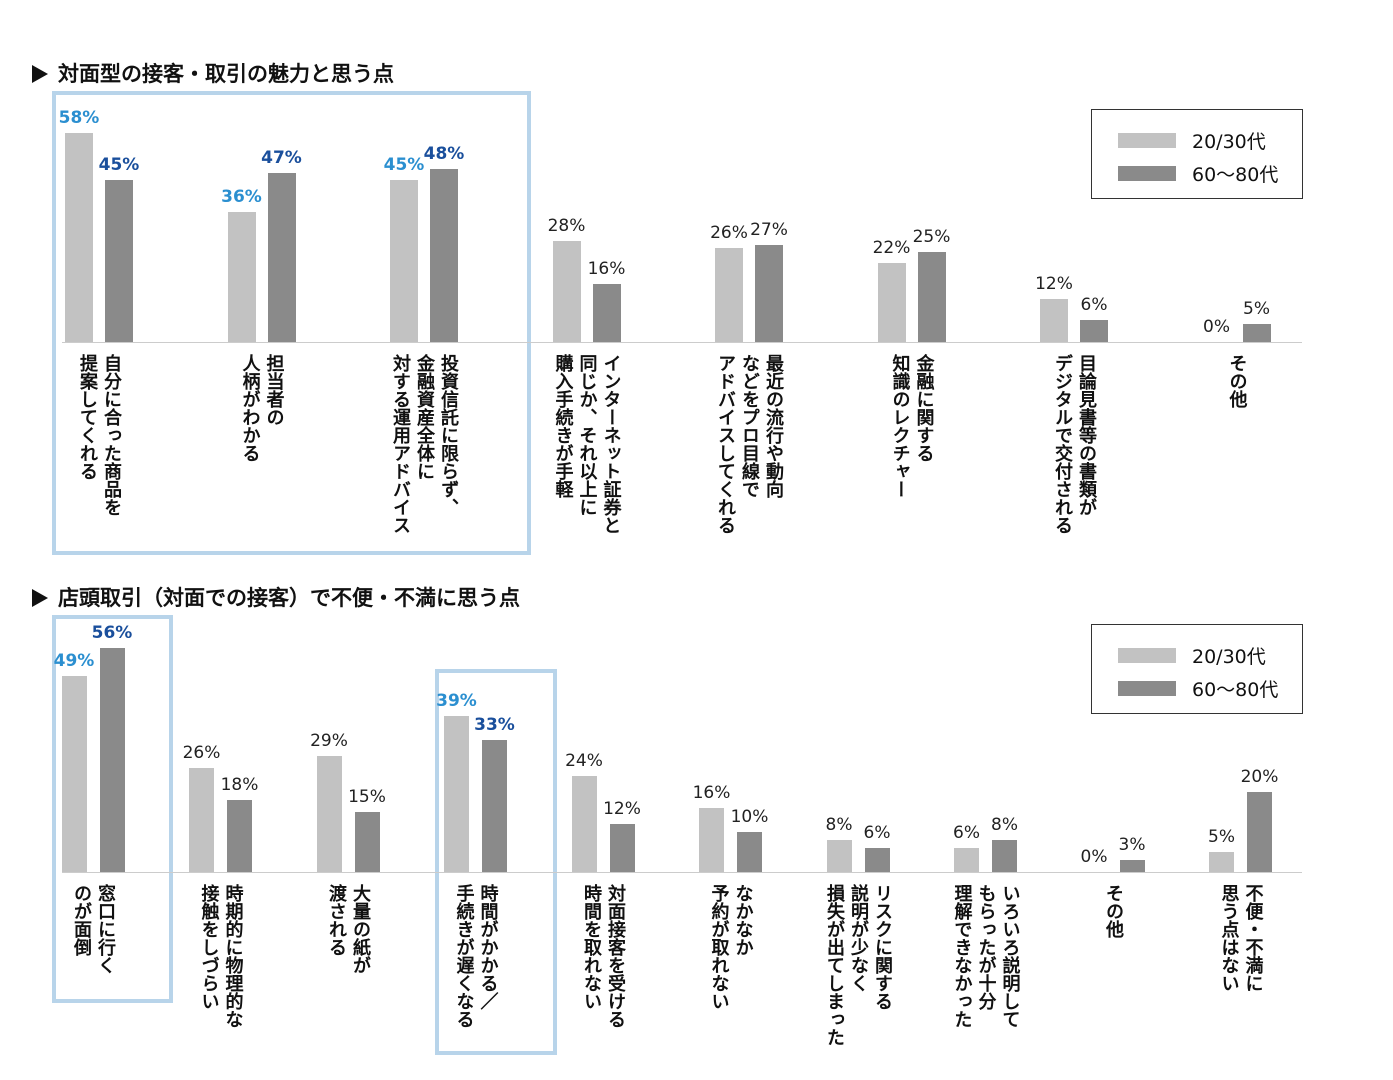 The height and width of the screenshot is (1080, 1393). Describe the element at coordinates (239, 785) in the screenshot. I see `value-label-2-1-1: 18%` at that location.